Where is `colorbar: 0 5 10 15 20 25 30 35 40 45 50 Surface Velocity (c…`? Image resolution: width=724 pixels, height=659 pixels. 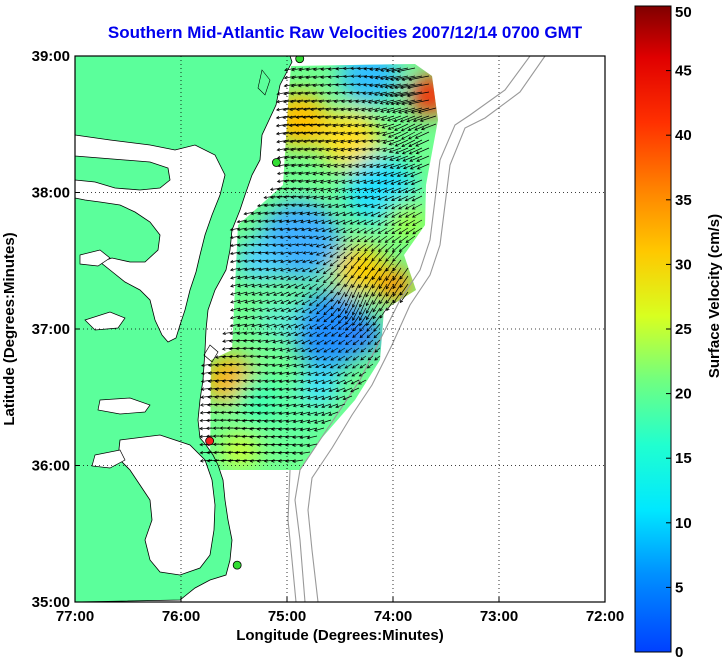 colorbar: 0 5 10 15 20 25 30 35 40 45 50 Surface Velocity (c… is located at coordinates (678, 331).